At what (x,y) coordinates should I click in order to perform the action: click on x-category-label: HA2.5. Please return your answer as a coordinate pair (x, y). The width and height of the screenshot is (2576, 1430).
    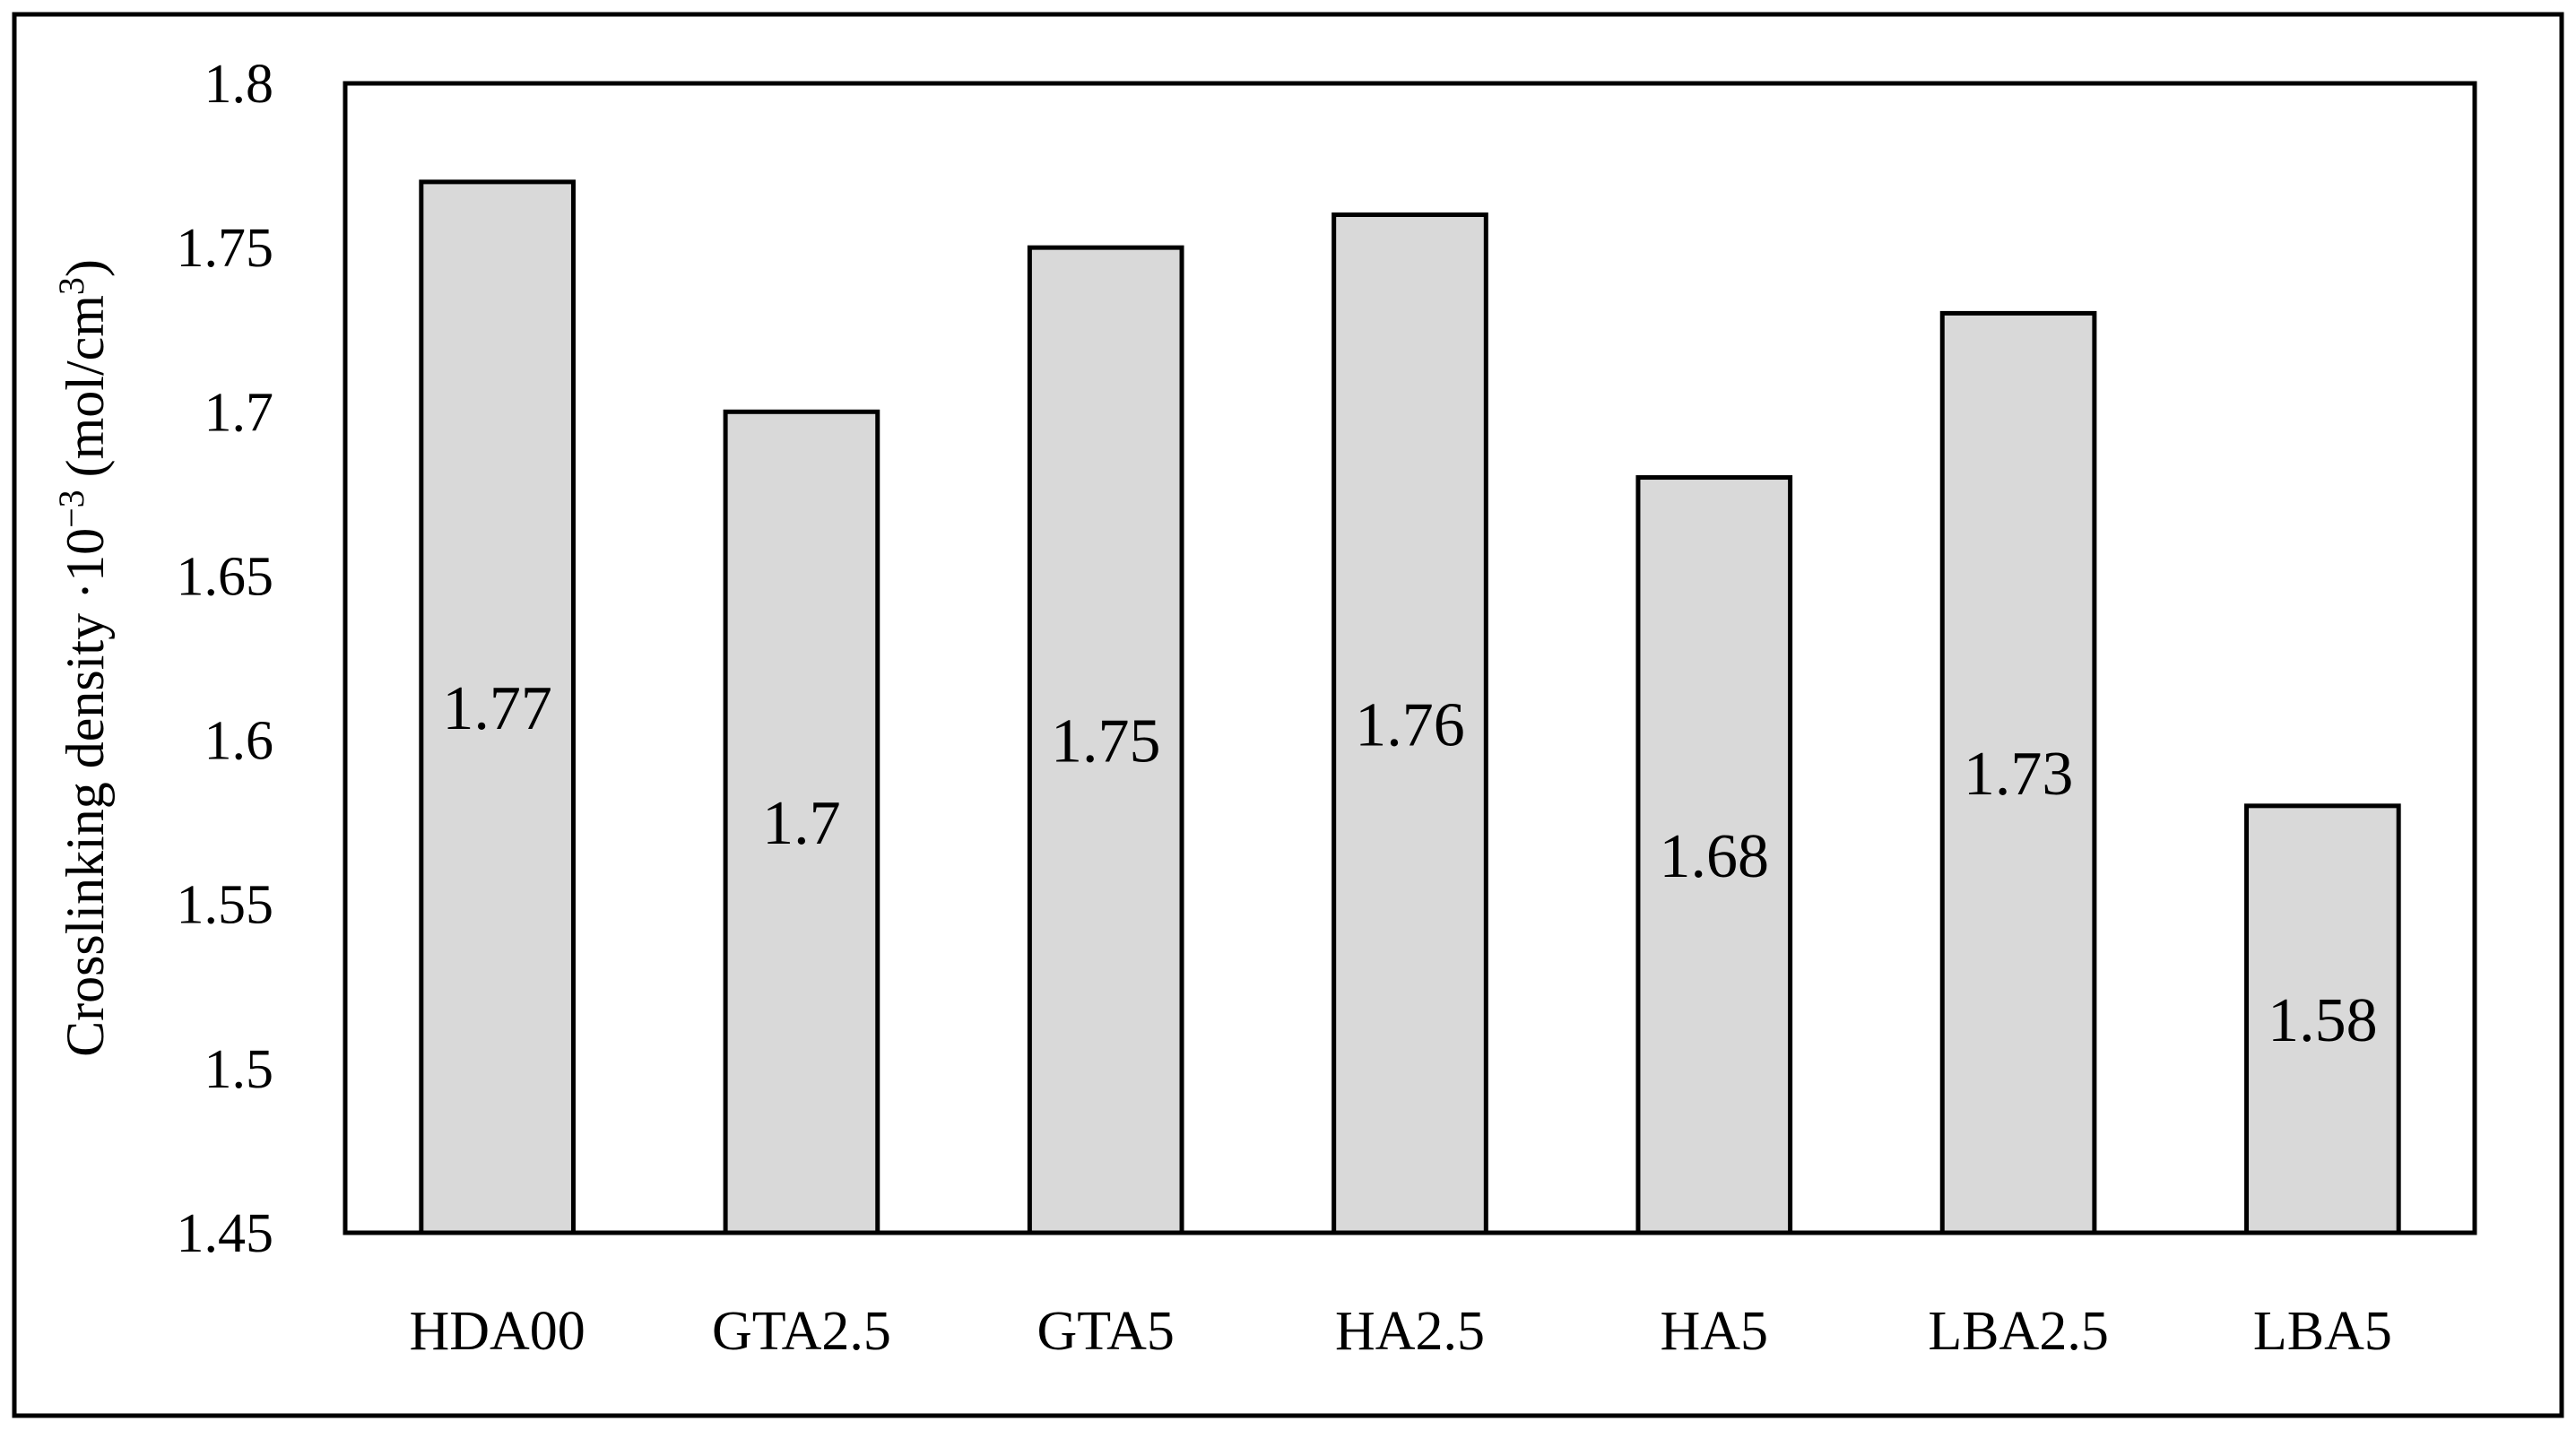
    Looking at the image, I should click on (1410, 1331).